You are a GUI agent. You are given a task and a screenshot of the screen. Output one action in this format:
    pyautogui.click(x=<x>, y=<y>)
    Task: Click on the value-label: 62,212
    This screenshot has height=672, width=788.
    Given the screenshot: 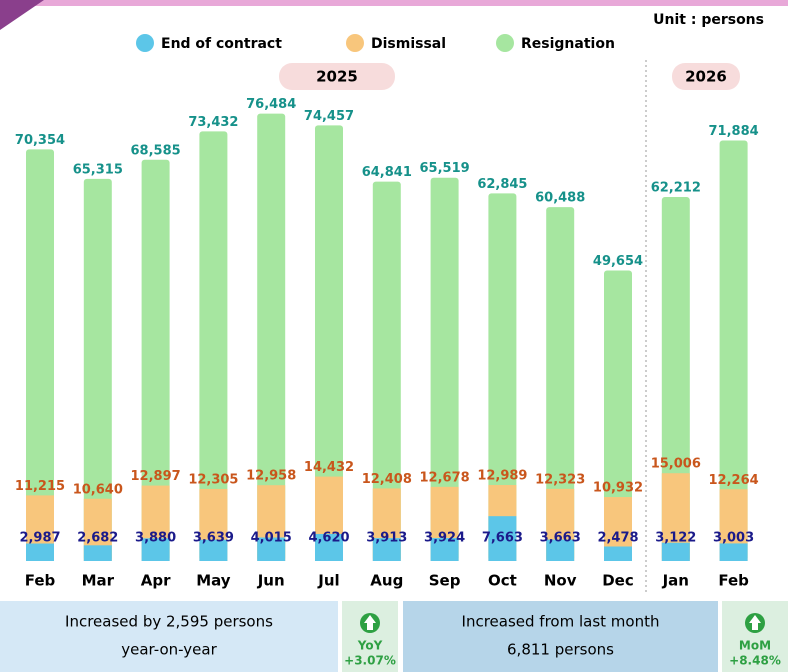 What is the action you would take?
    pyautogui.click(x=676, y=188)
    